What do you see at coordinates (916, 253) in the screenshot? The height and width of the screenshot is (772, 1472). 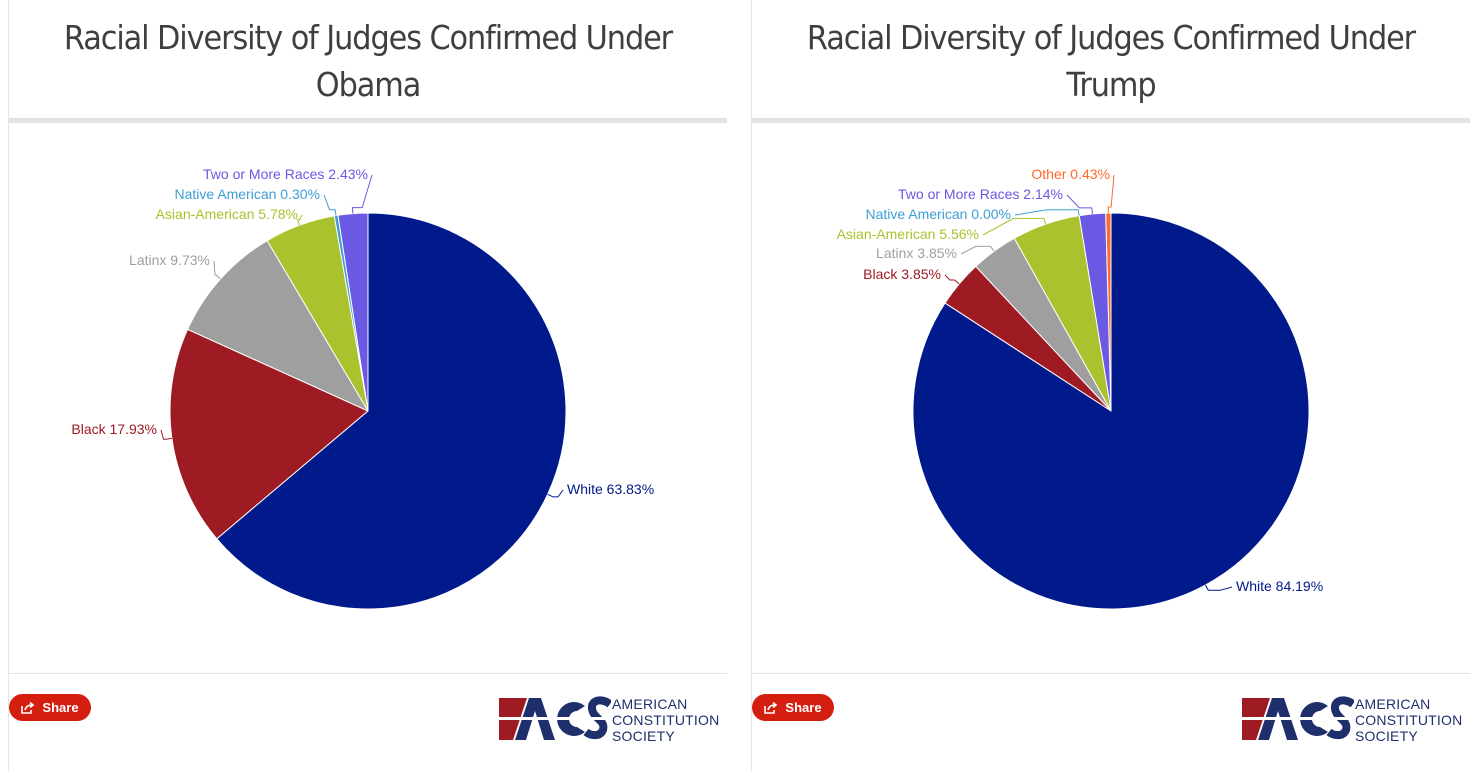 I see `data-label-latinx: Latinx 3.85%` at bounding box center [916, 253].